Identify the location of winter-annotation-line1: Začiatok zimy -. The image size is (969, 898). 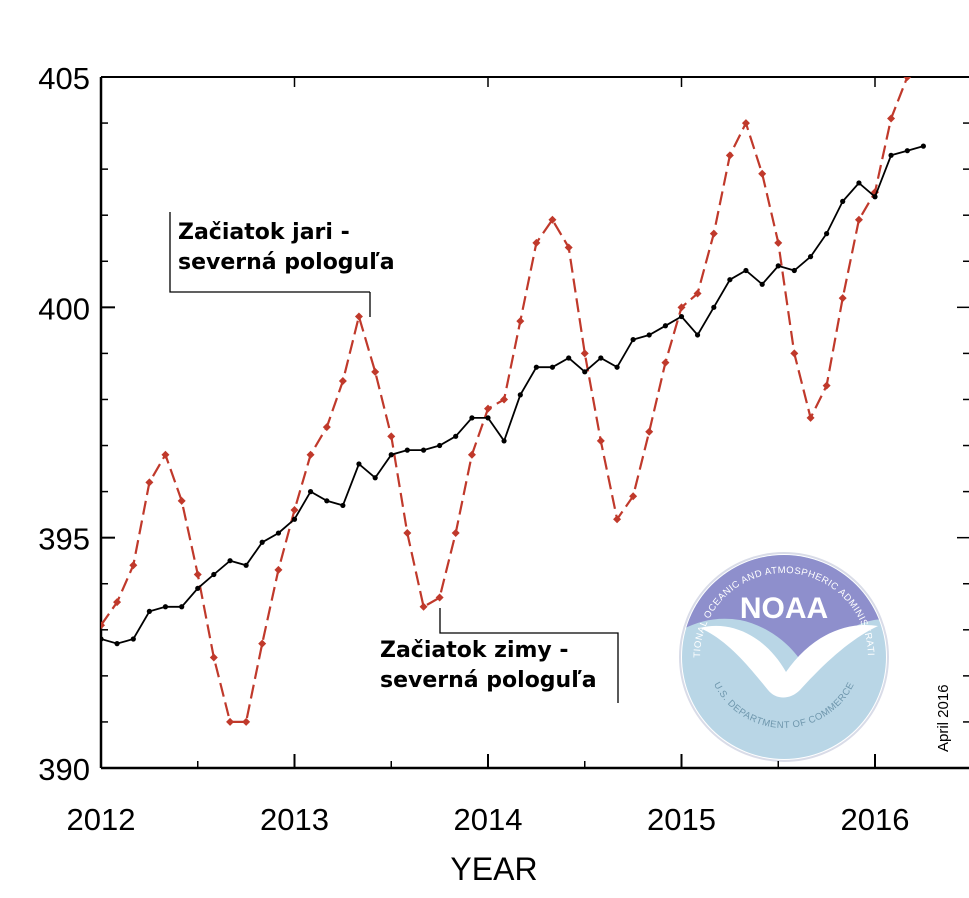
(474, 650).